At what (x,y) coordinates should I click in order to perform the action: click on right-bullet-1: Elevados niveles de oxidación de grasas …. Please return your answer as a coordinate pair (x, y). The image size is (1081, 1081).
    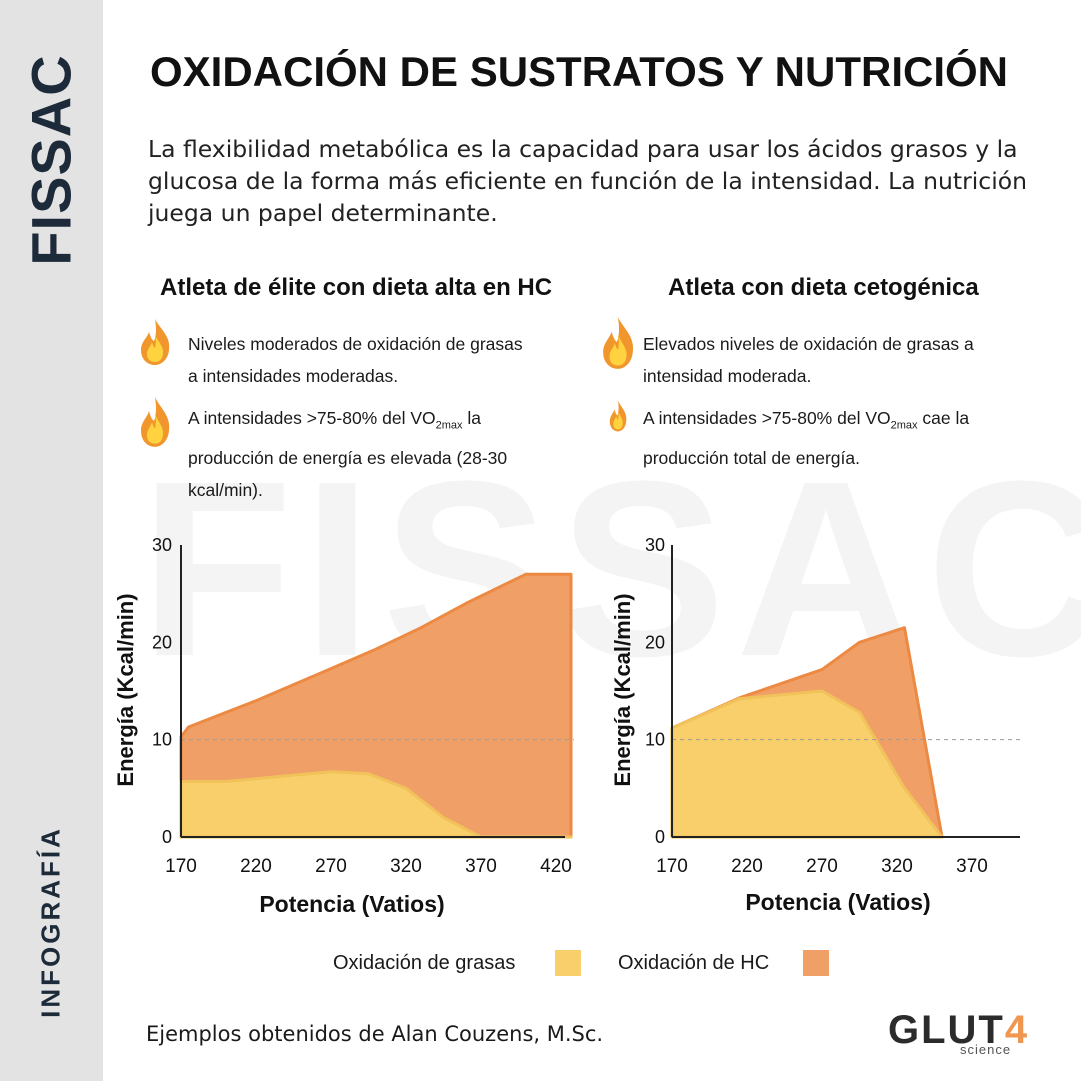
    Looking at the image, I should click on (808, 360).